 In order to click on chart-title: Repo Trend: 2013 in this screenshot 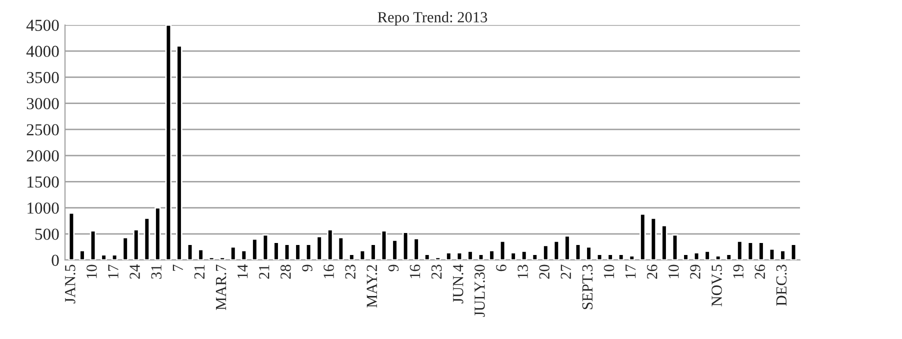, I will do `click(433, 19)`.